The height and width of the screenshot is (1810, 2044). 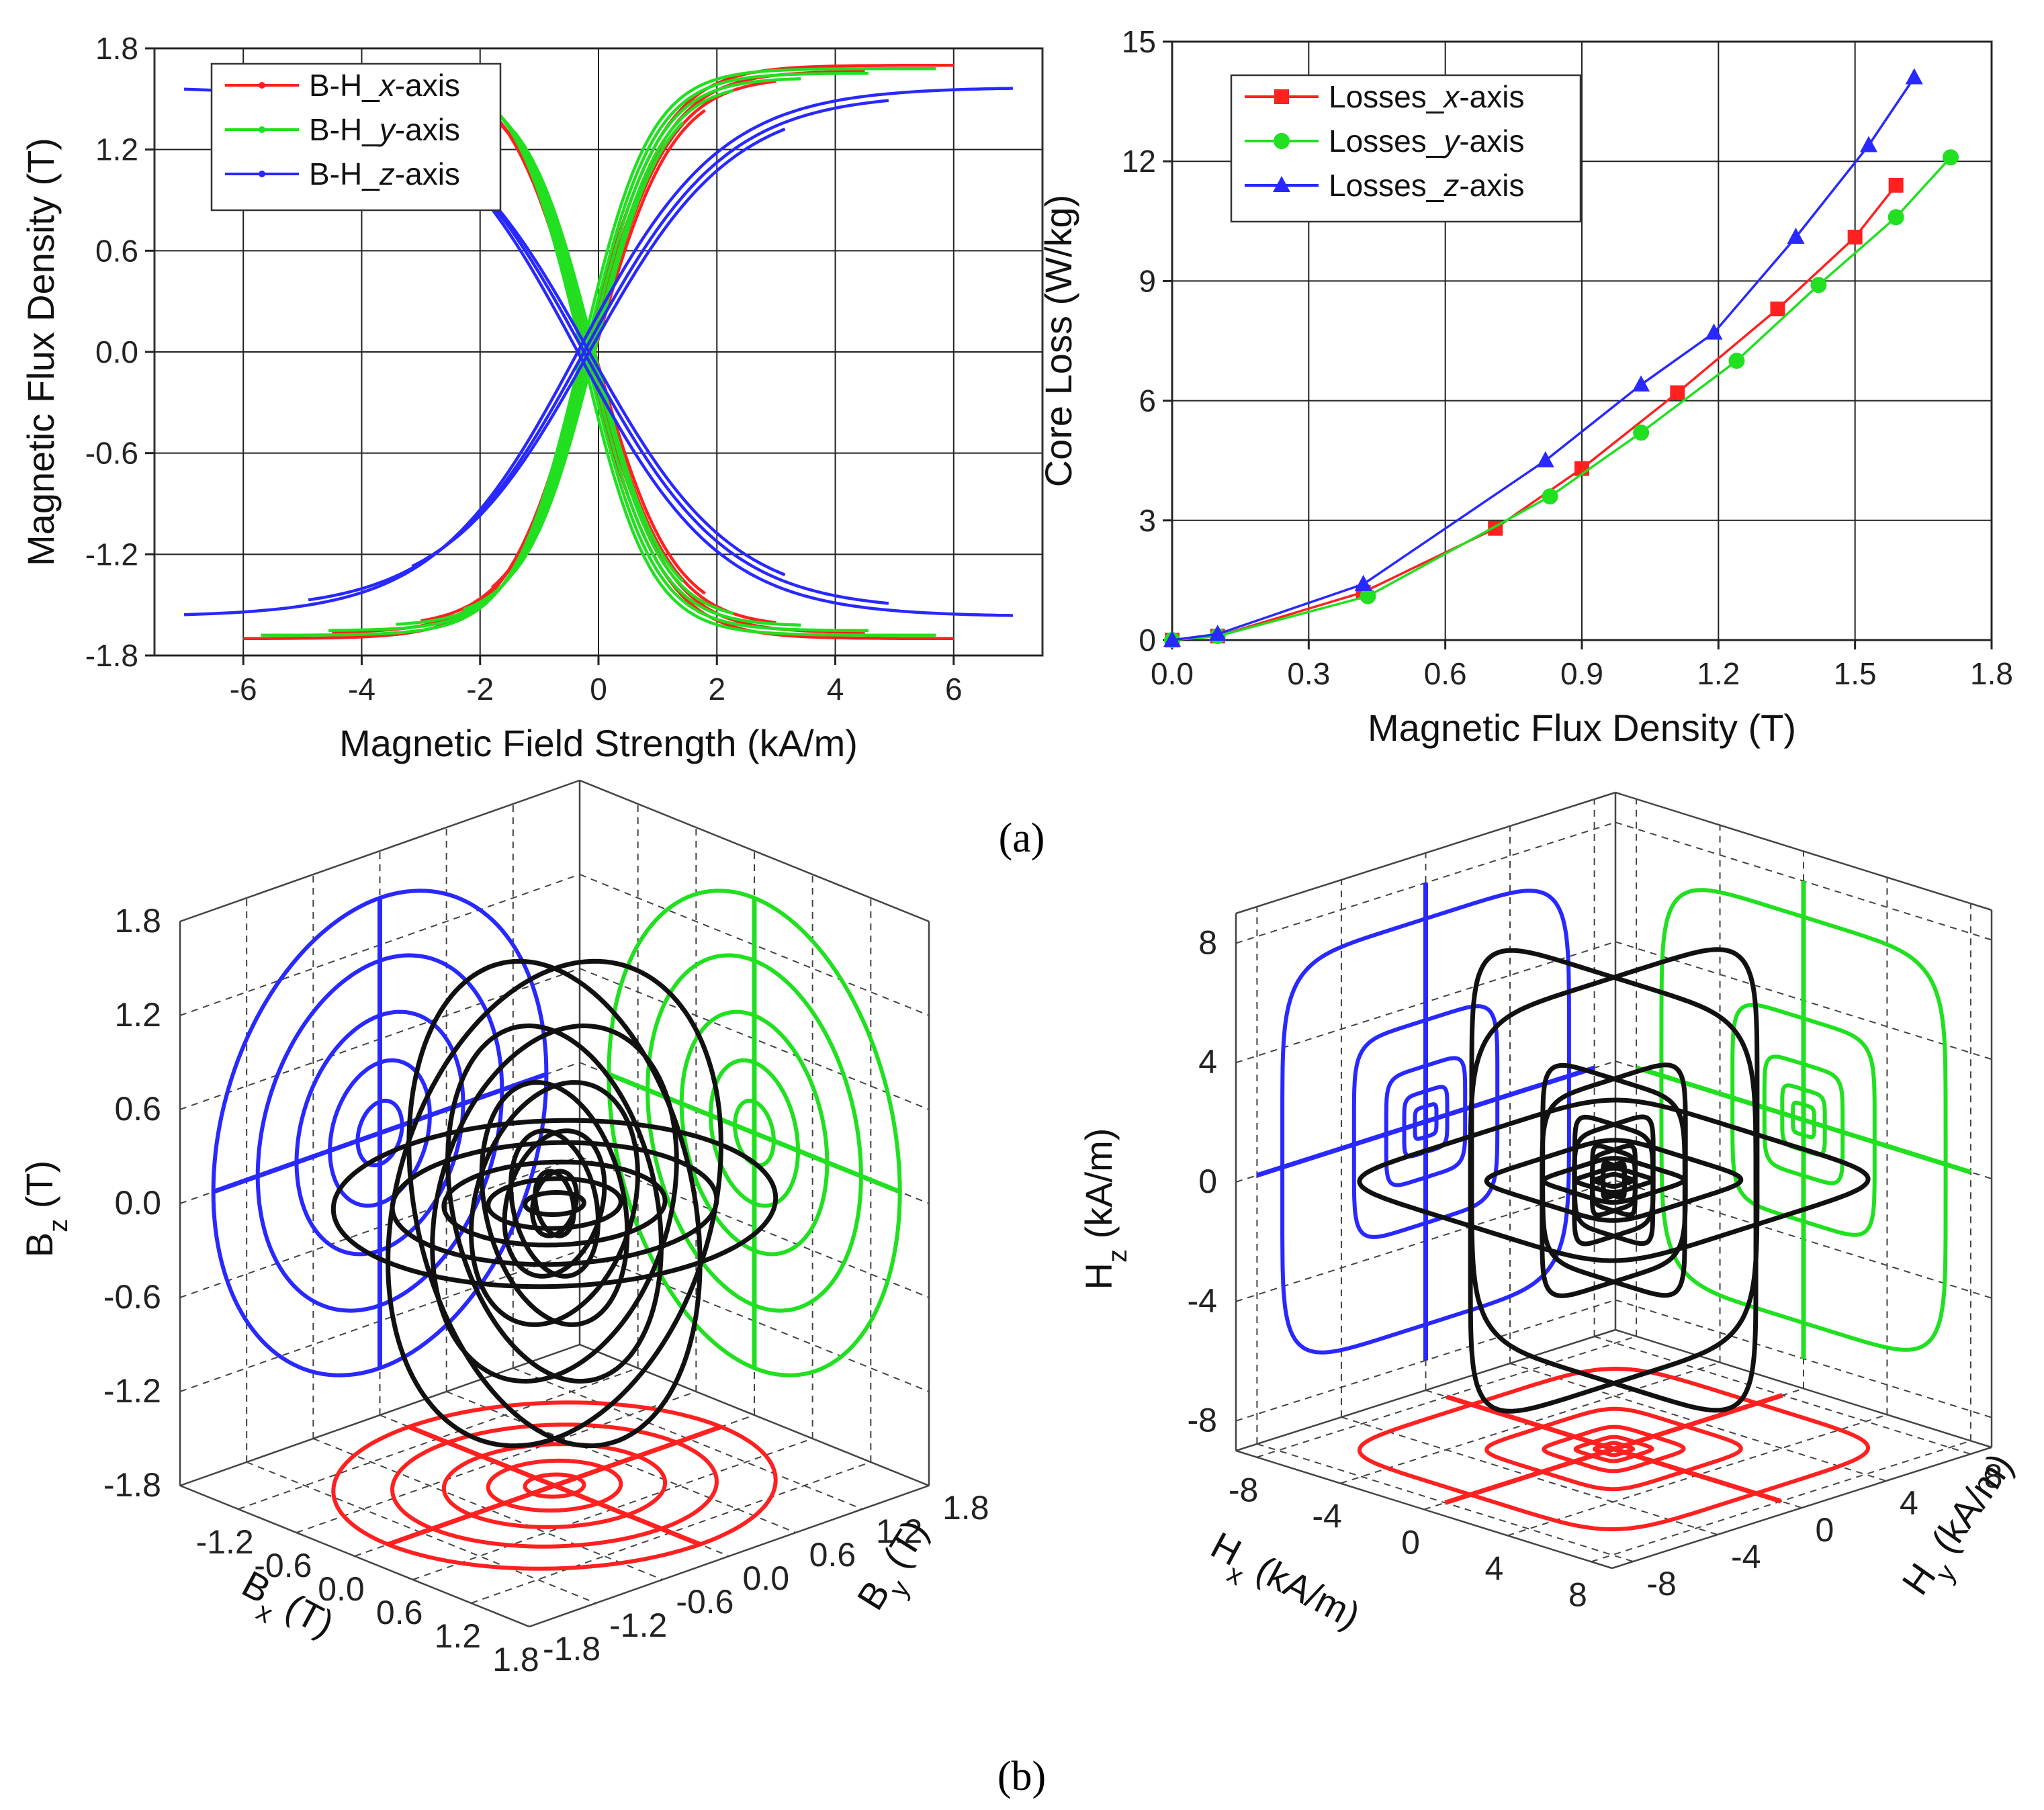 What do you see at coordinates (1243, 1490) in the screenshot?
I see `x-tick-label: -8` at bounding box center [1243, 1490].